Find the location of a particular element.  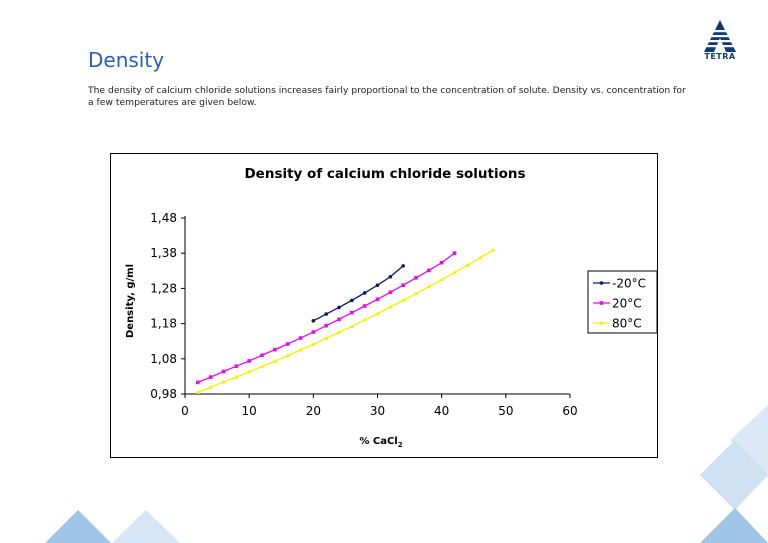

x-tick-label: 60 is located at coordinates (569, 411).